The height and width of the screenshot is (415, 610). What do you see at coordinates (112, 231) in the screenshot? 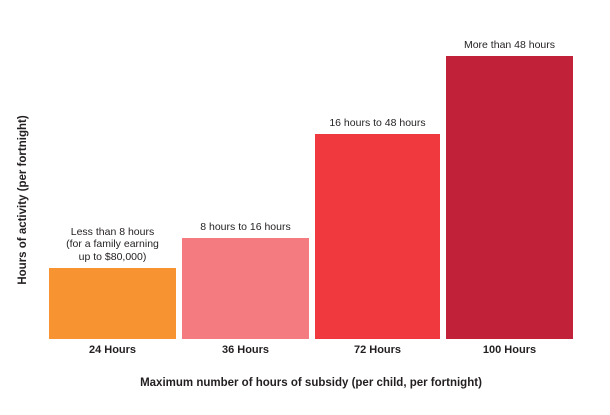
I see `bar-value-label-line: Less than 8 hours` at bounding box center [112, 231].